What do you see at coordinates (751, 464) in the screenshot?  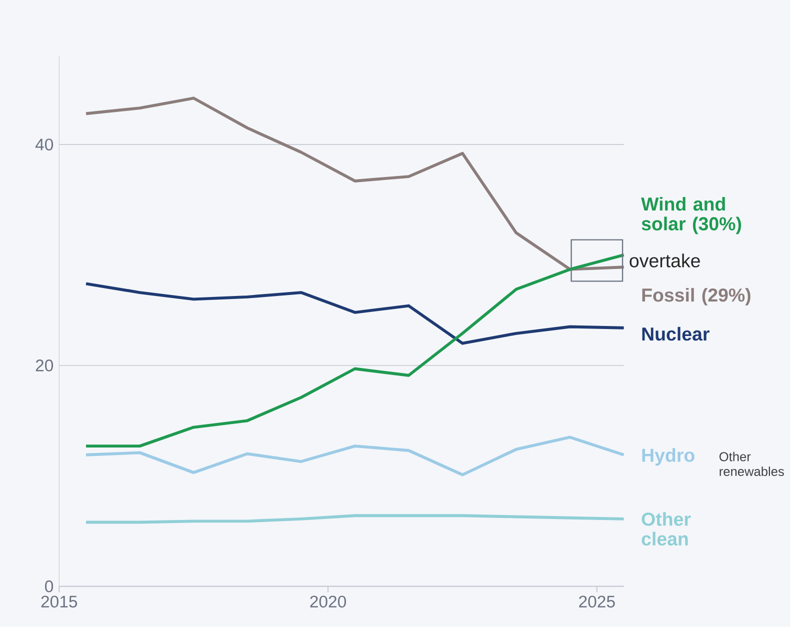 I see `text: Other renewables` at bounding box center [751, 464].